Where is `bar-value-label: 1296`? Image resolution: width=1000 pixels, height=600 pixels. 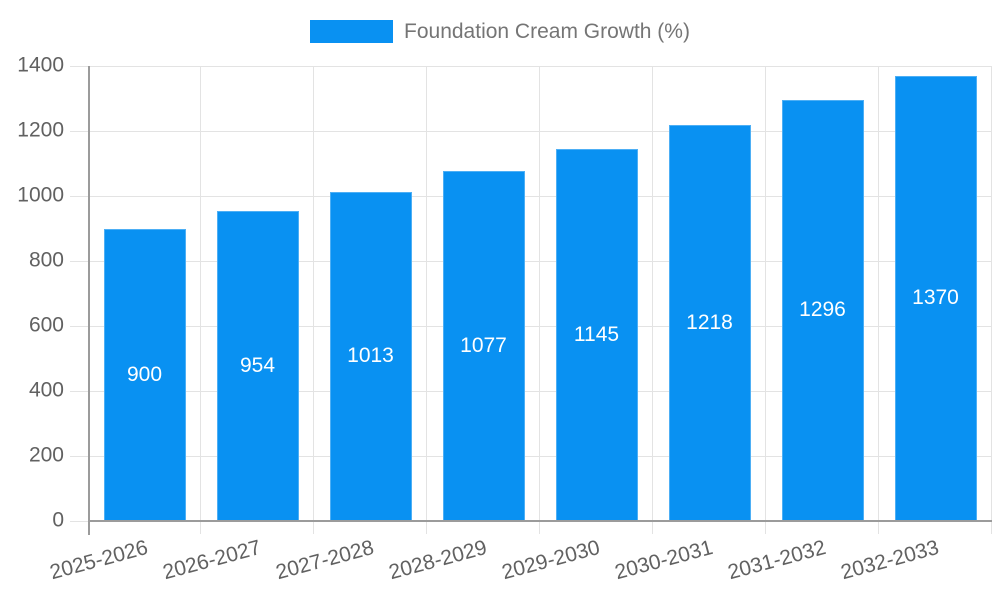 bar-value-label: 1296 is located at coordinates (822, 310).